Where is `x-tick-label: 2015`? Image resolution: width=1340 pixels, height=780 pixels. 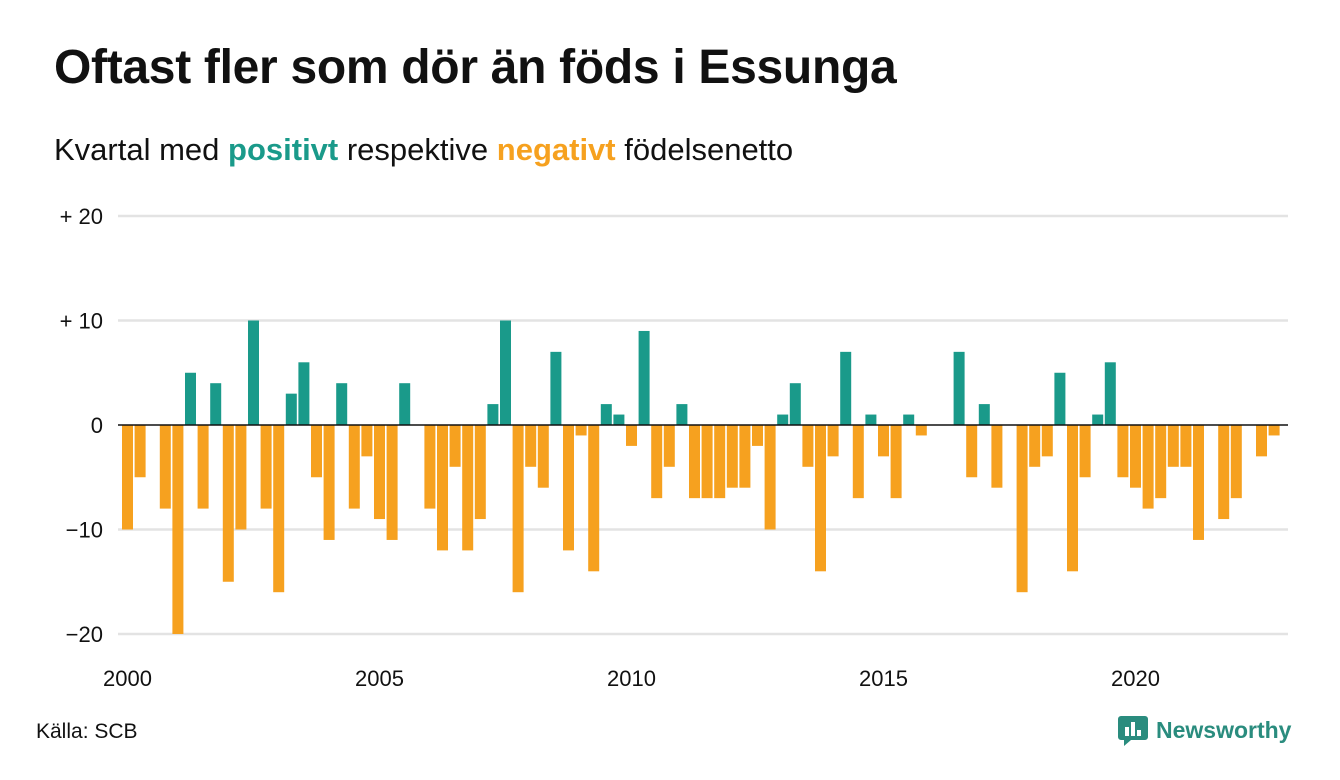 x-tick-label: 2015 is located at coordinates (883, 678).